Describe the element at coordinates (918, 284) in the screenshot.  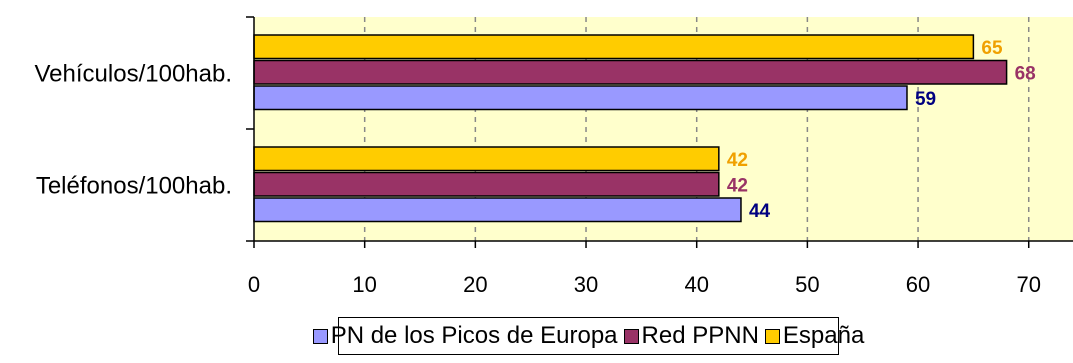
I see `x-tick-label: 60` at that location.